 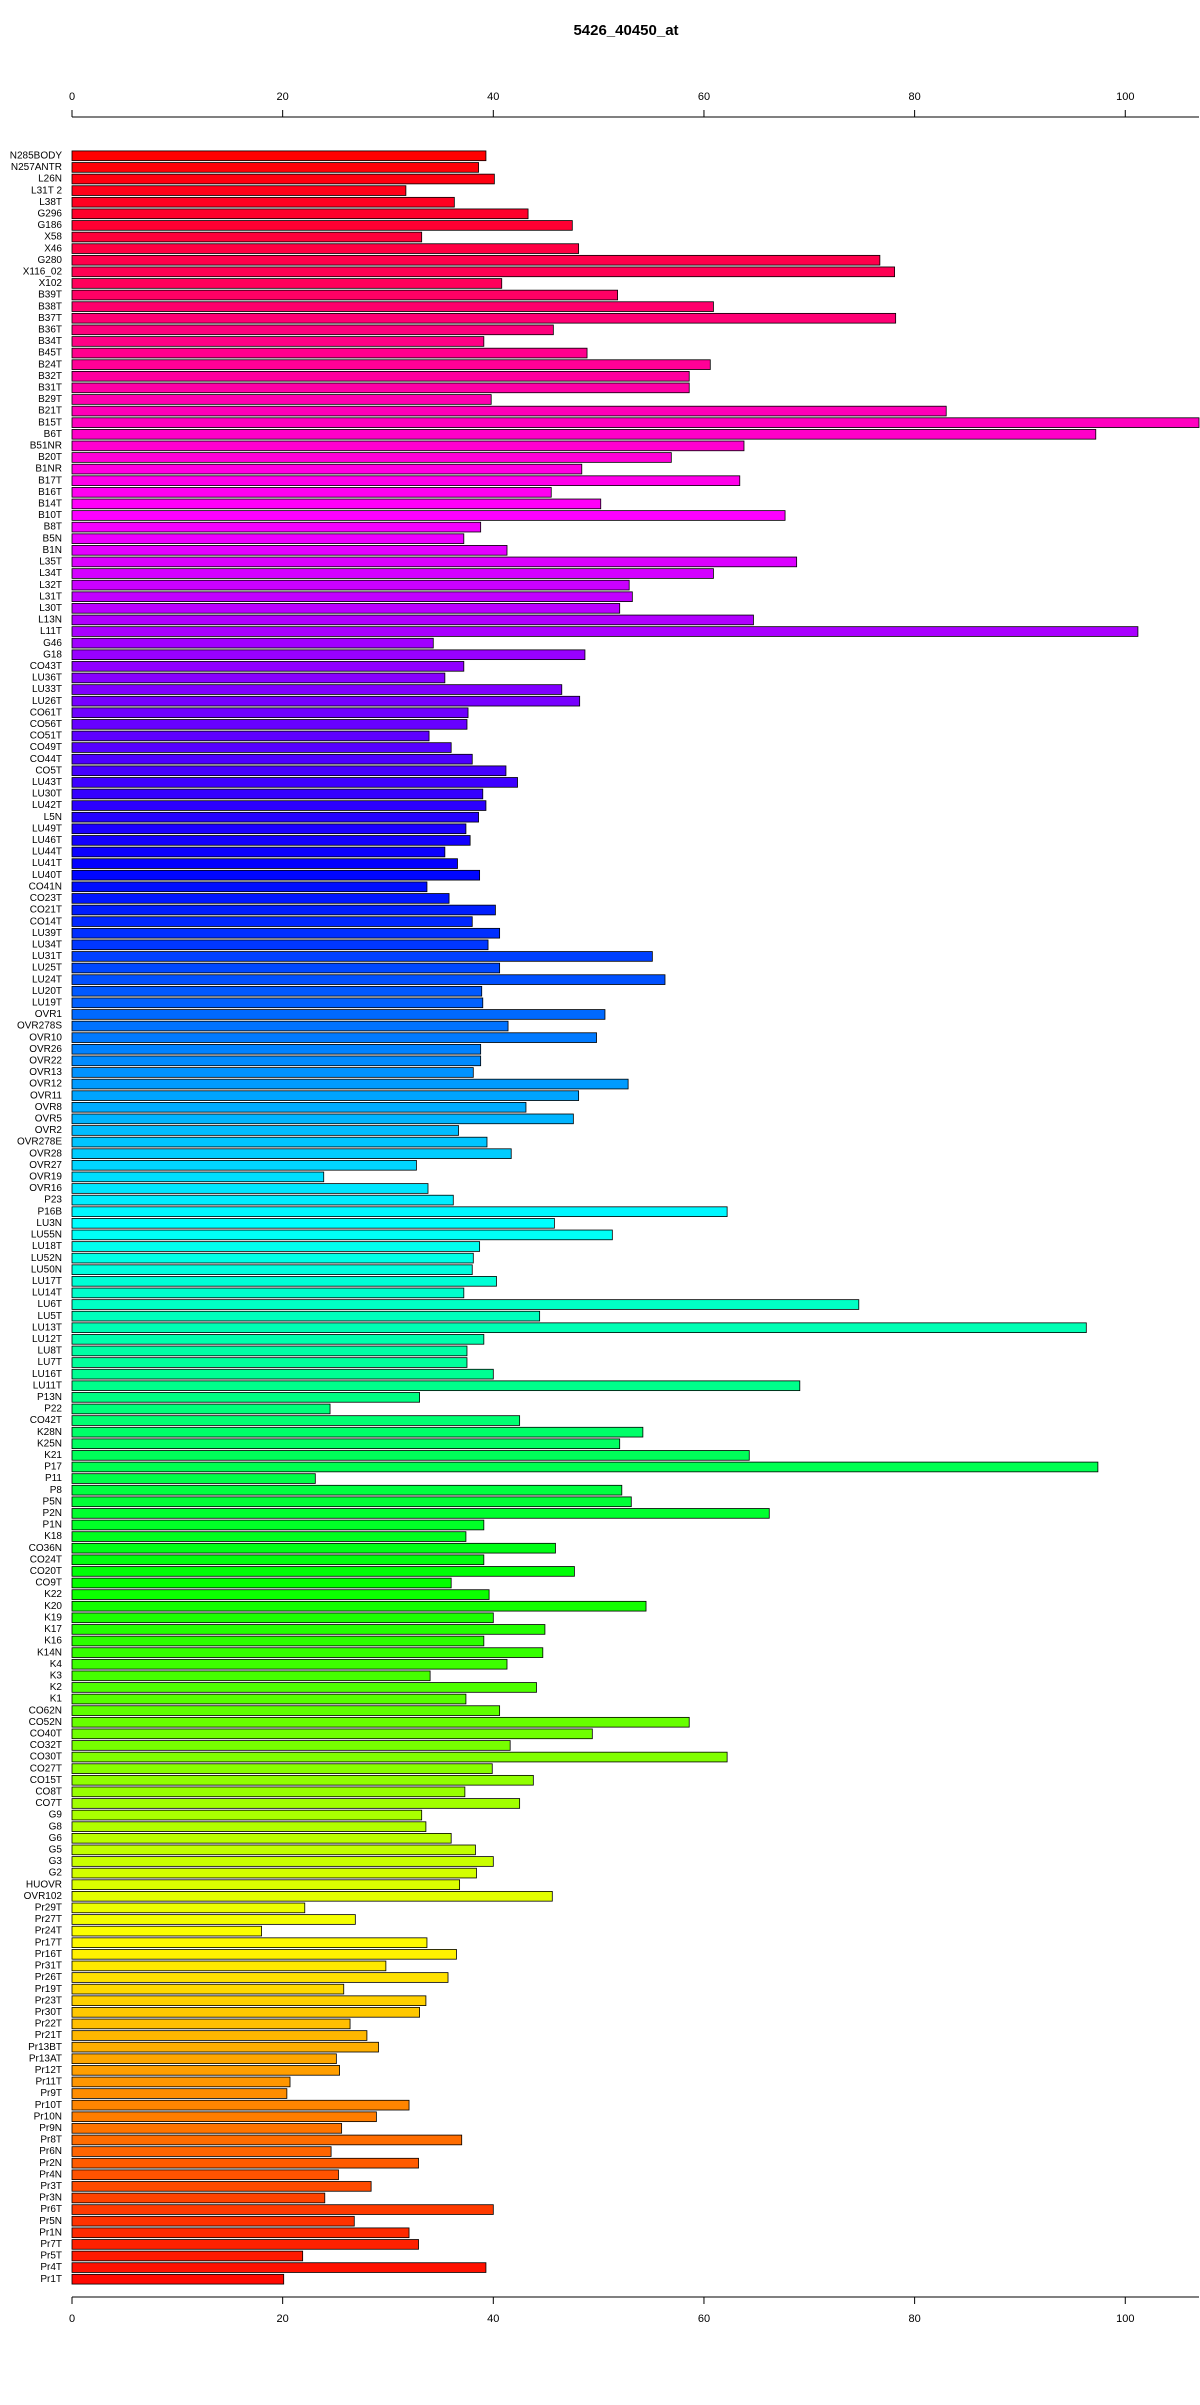 I want to click on y-tick-label: P2N, so click(x=52, y=1513).